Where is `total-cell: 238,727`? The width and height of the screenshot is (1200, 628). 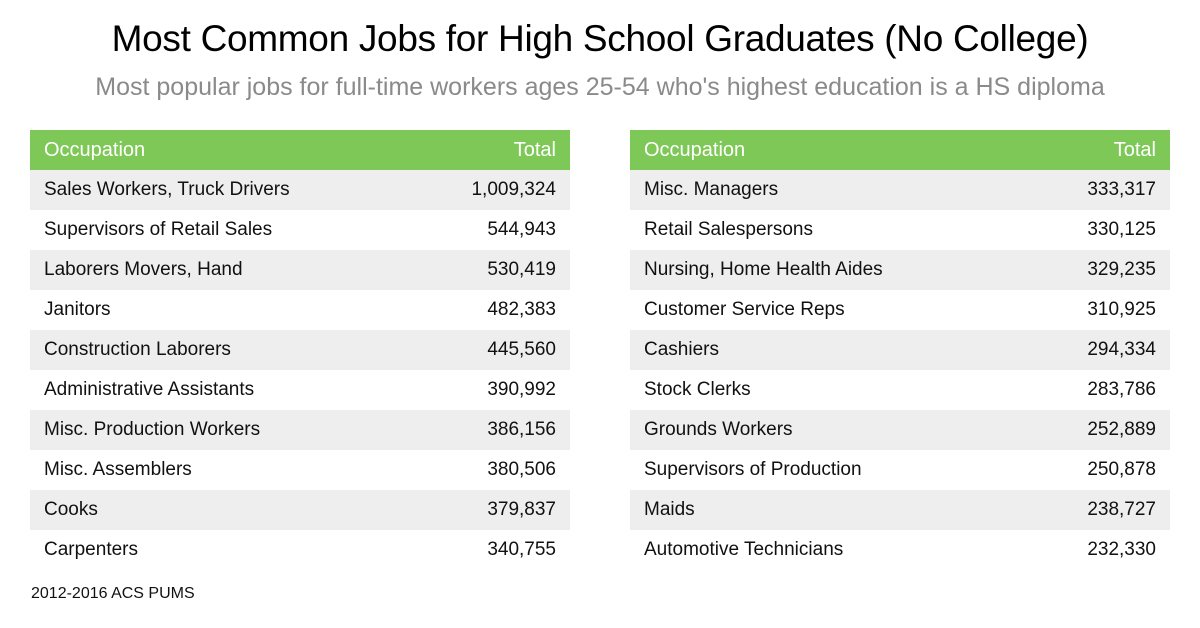 total-cell: 238,727 is located at coordinates (1098, 510).